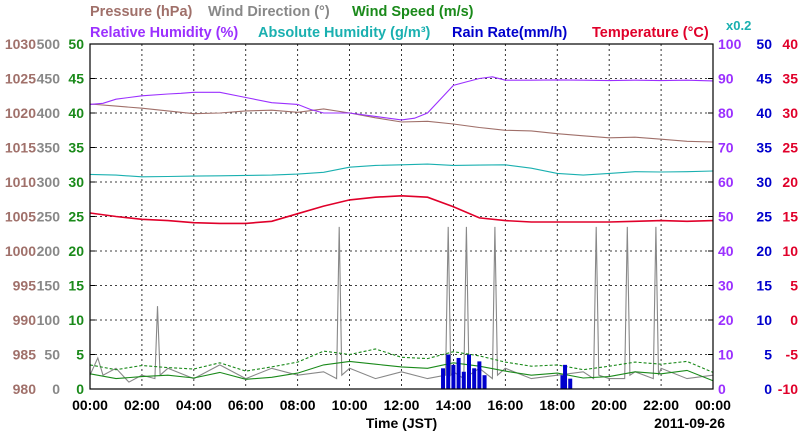 Image resolution: width=800 pixels, height=434 pixels. Describe the element at coordinates (20, 79) in the screenshot. I see `pressure-tick-label: 1025` at that location.